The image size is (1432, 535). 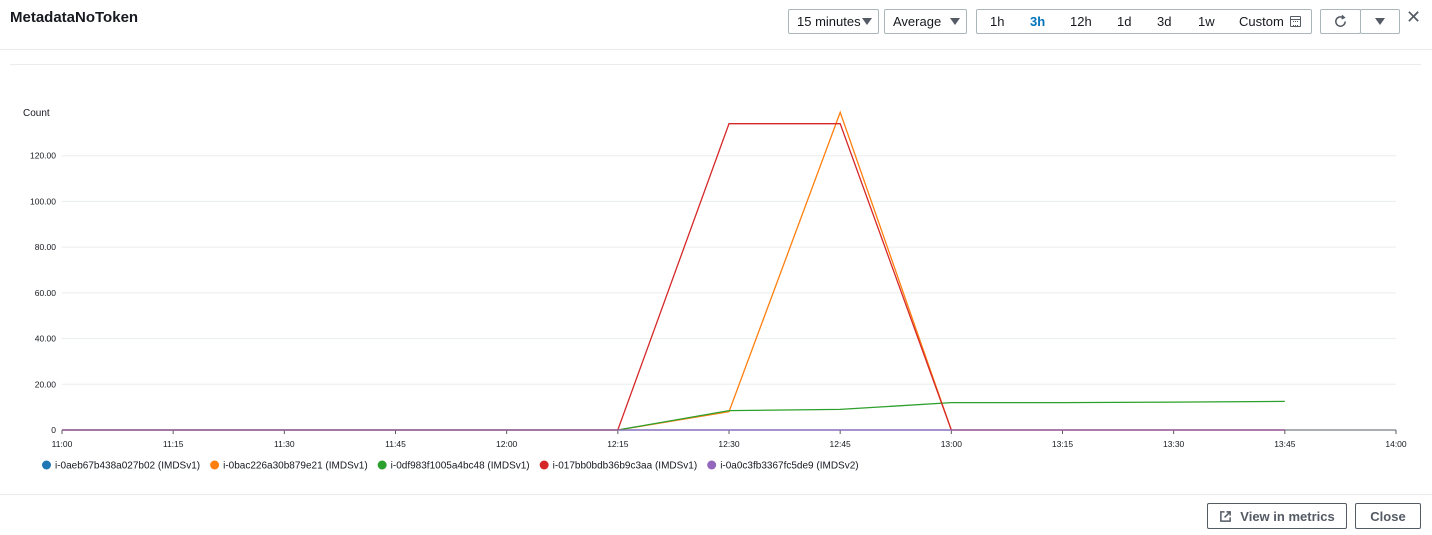 What do you see at coordinates (1226, 516) in the screenshot?
I see `external-link-icon` at bounding box center [1226, 516].